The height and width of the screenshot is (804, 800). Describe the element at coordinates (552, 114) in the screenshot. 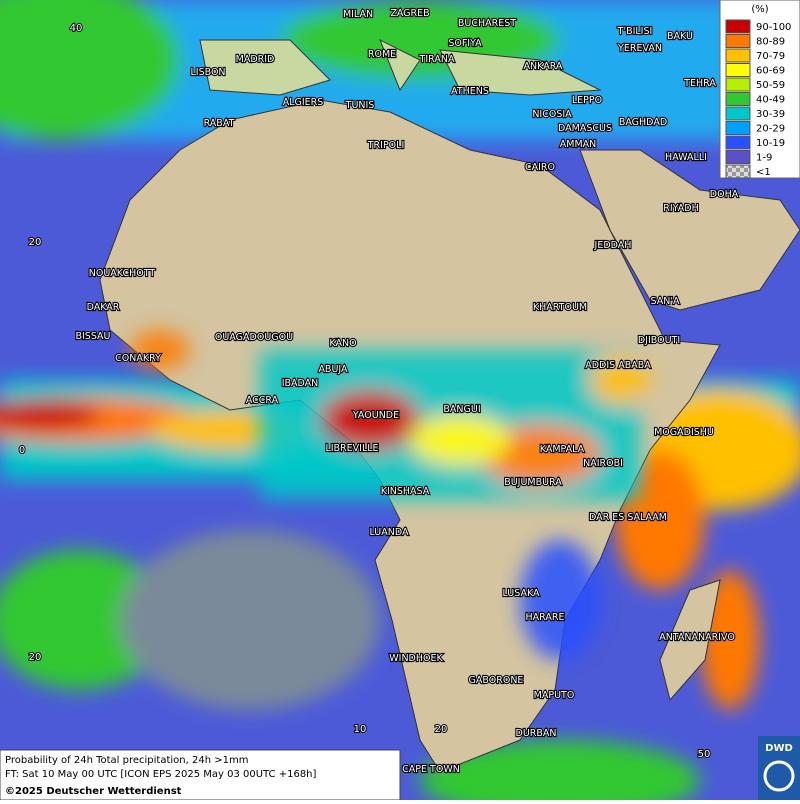

I see `city-label: NICOSIA` at that location.